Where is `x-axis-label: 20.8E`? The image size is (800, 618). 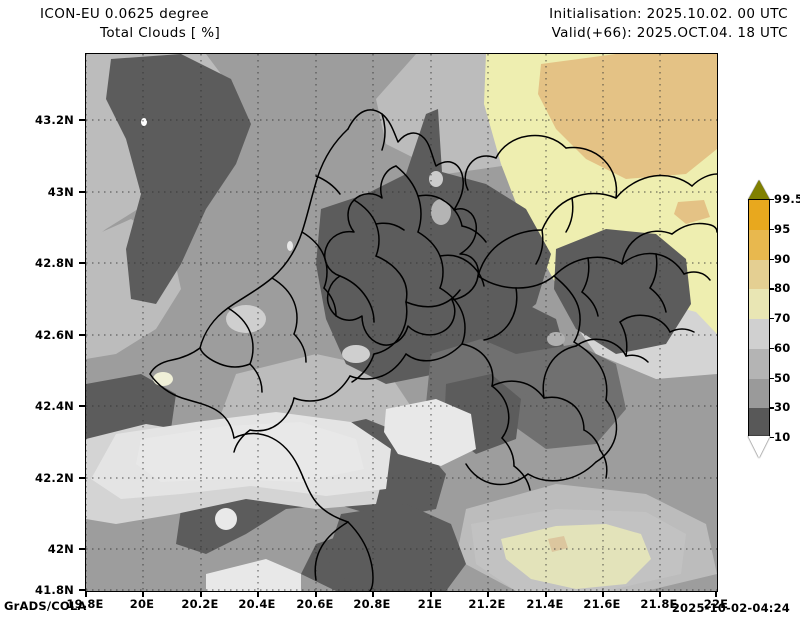 x-axis-label: 20.8E is located at coordinates (372, 604).